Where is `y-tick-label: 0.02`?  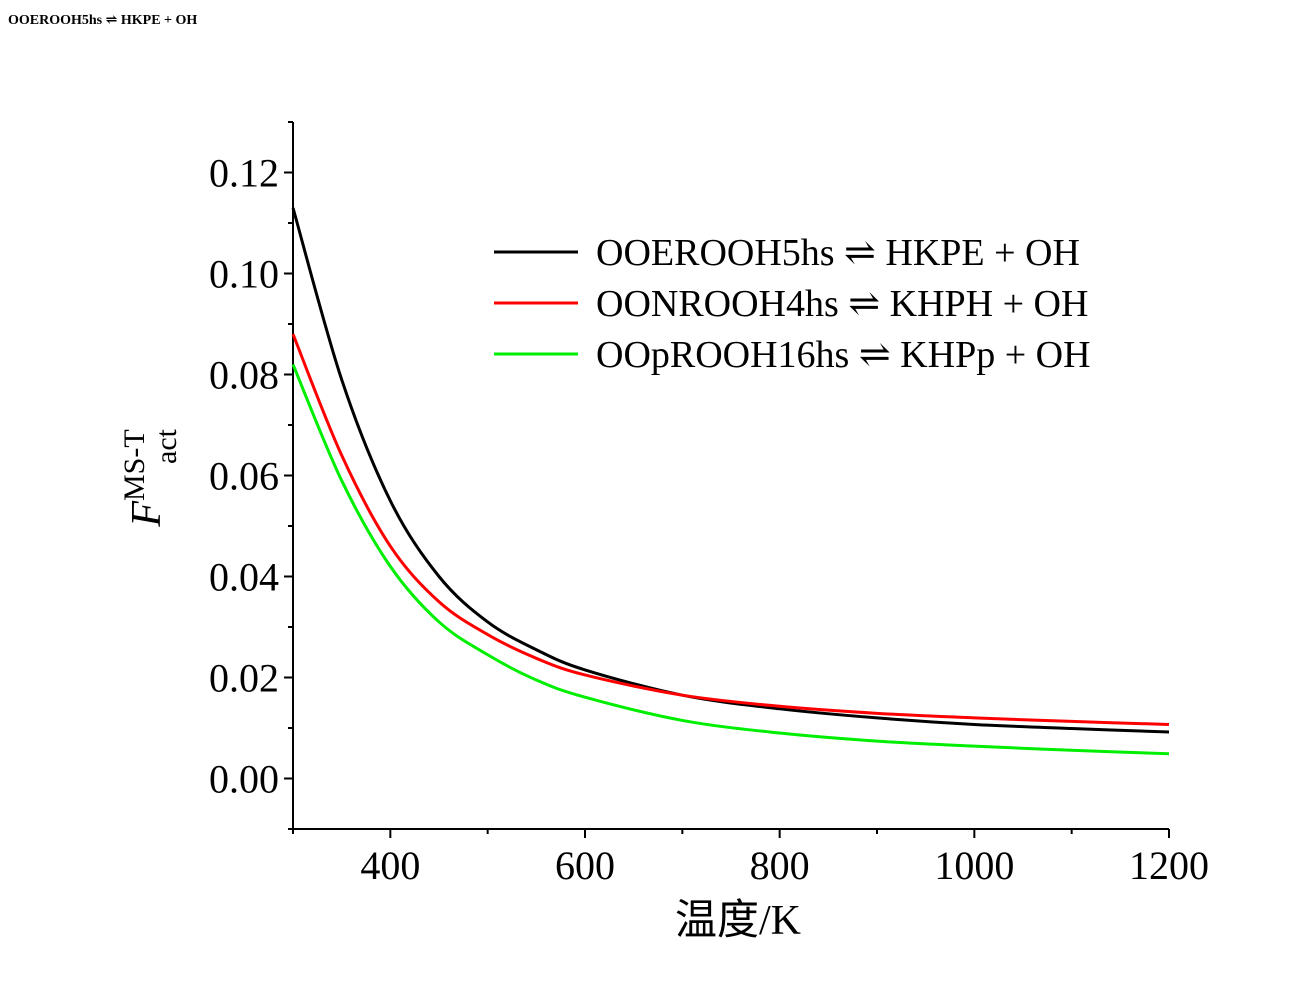 y-tick-label: 0.02 is located at coordinates (244, 678).